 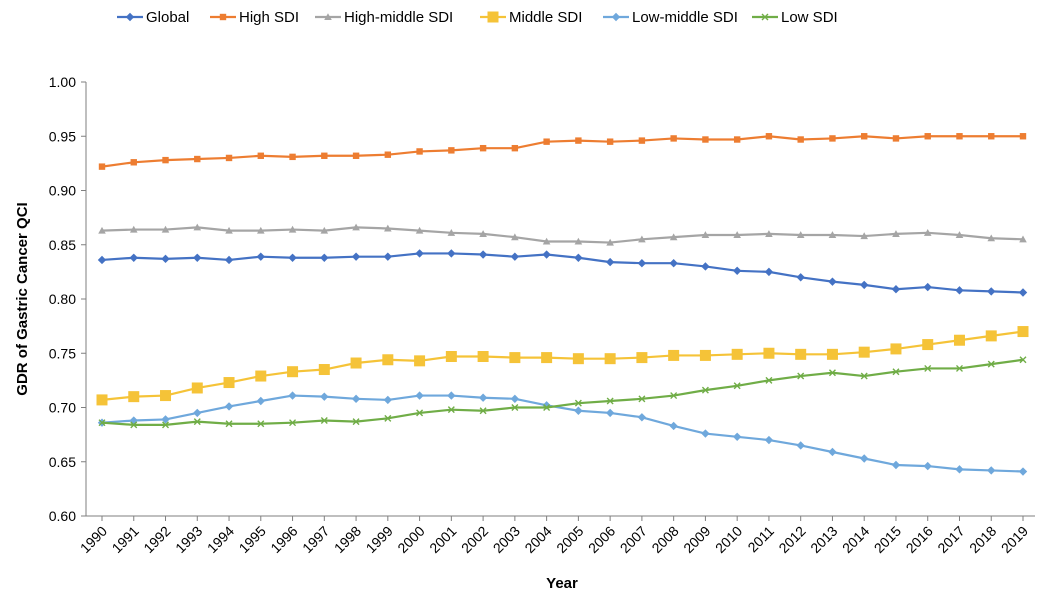 I want to click on y-tick-label: 1.00, so click(x=62, y=82).